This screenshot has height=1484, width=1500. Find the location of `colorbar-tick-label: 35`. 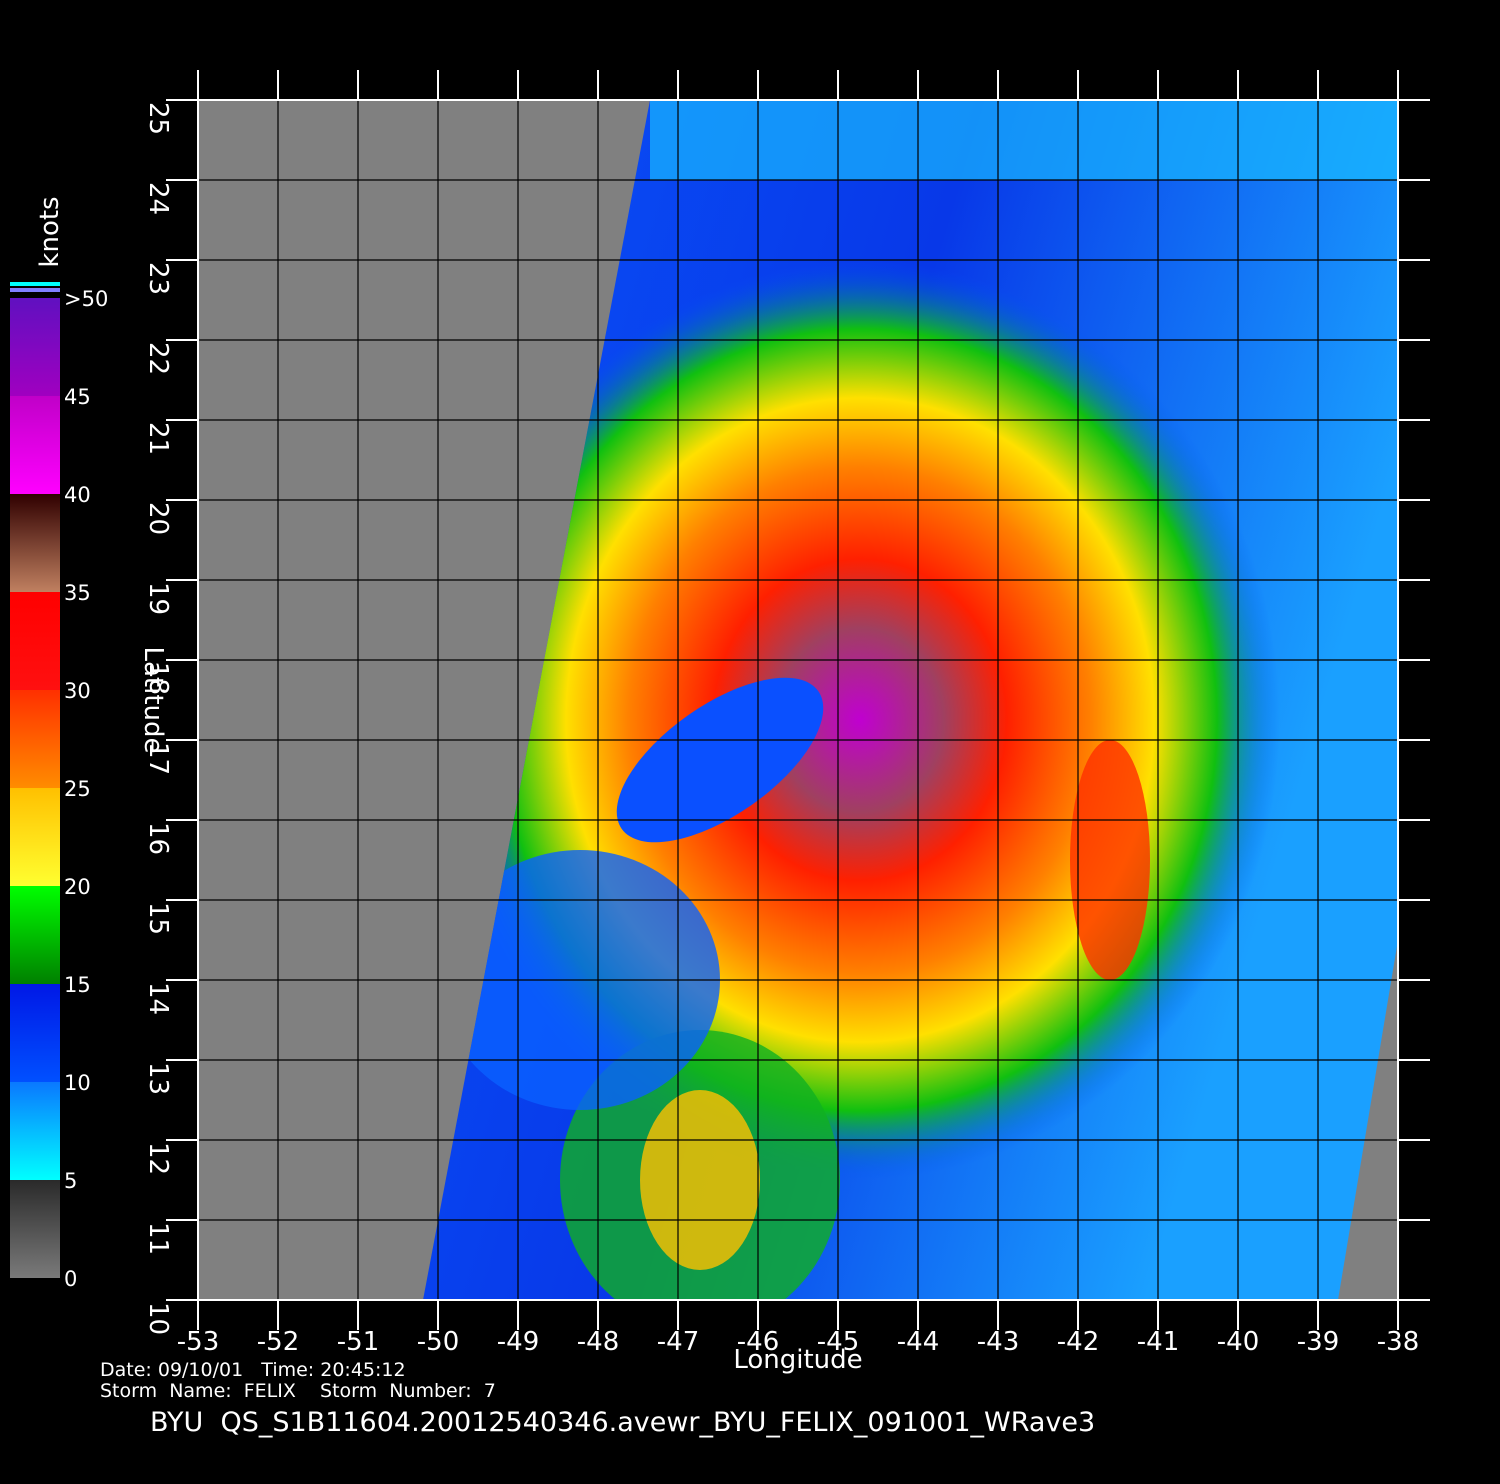

colorbar-tick-label: 35 is located at coordinates (77, 593).